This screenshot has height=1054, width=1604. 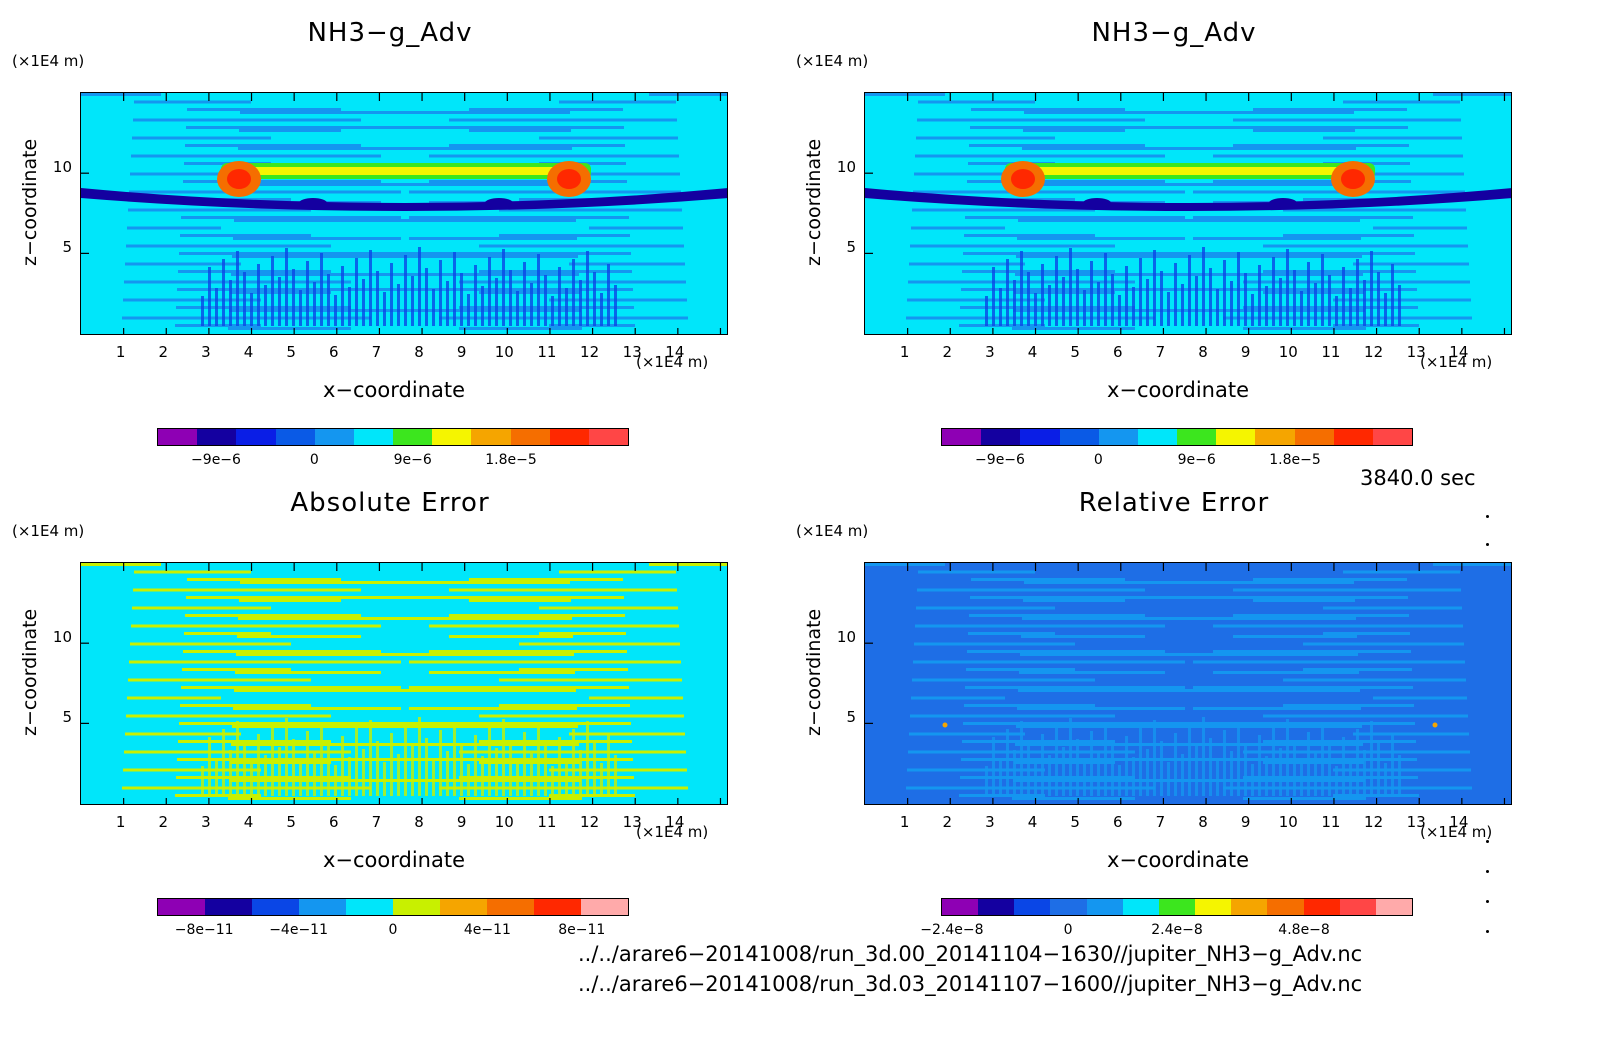 I want to click on x-tick-label: 9, so click(x=461, y=352).